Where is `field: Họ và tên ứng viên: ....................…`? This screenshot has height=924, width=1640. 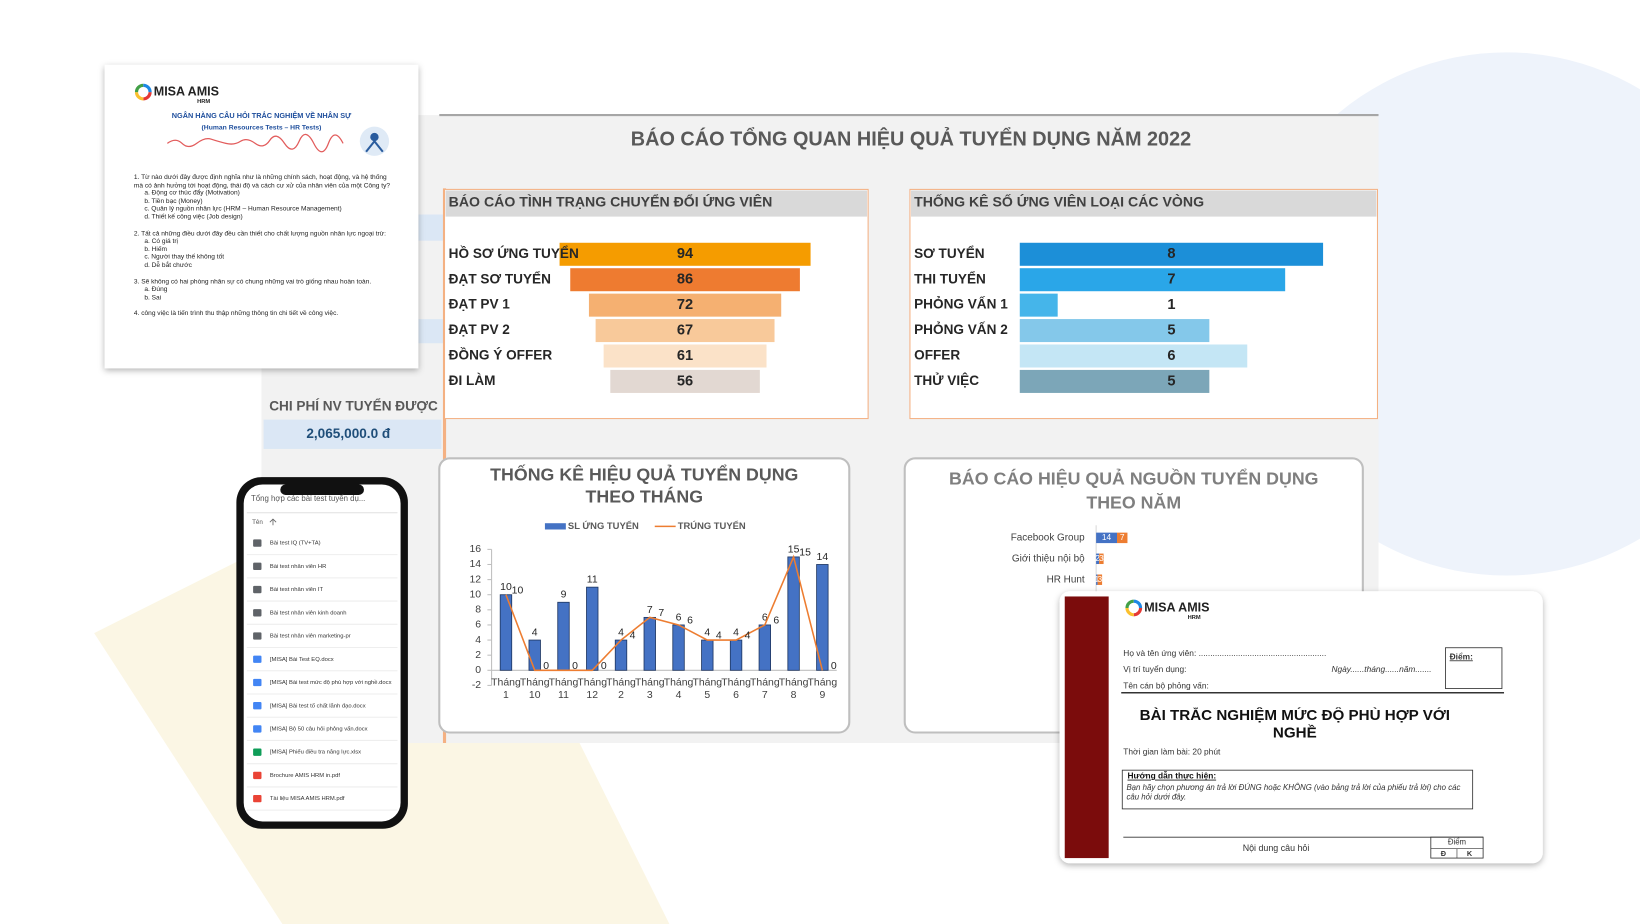
field: Họ và tên ứng viên: ....................… is located at coordinates (1224, 653).